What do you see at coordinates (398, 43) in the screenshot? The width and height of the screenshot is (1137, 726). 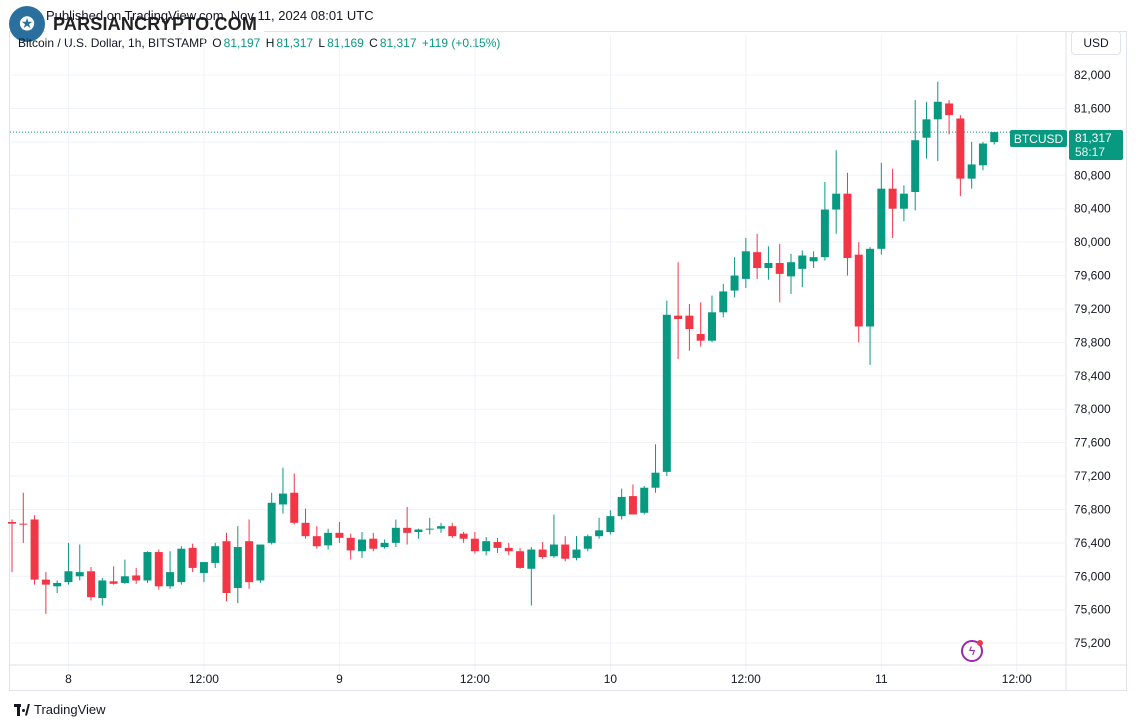 I see `close-value: 81,317` at bounding box center [398, 43].